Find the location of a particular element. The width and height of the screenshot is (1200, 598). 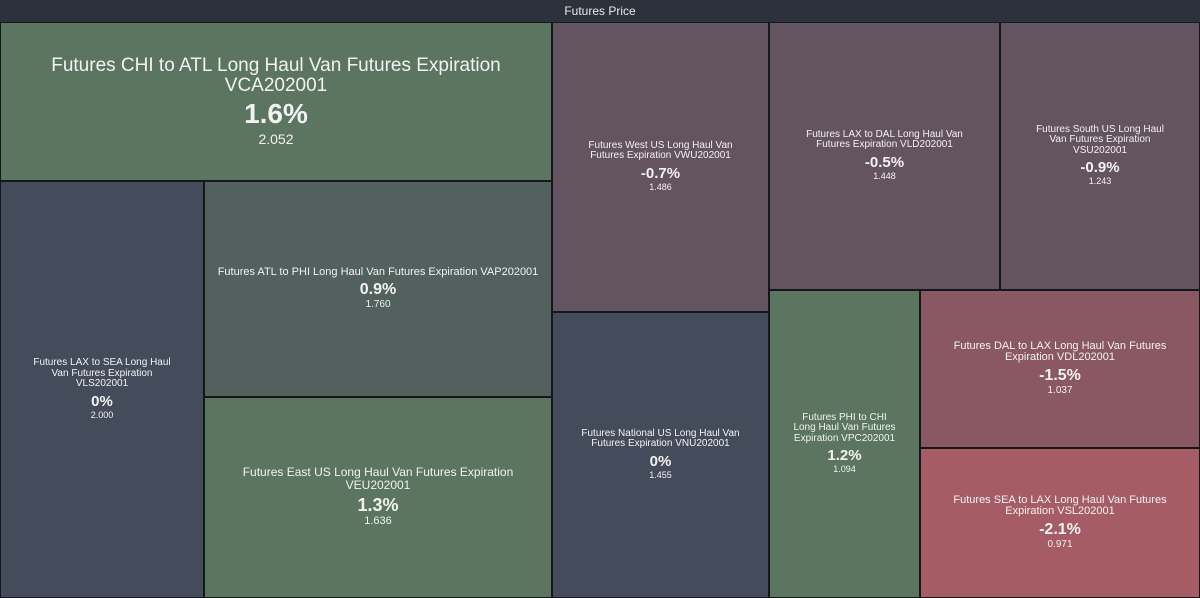

tile-price: 2.000 is located at coordinates (102, 414).